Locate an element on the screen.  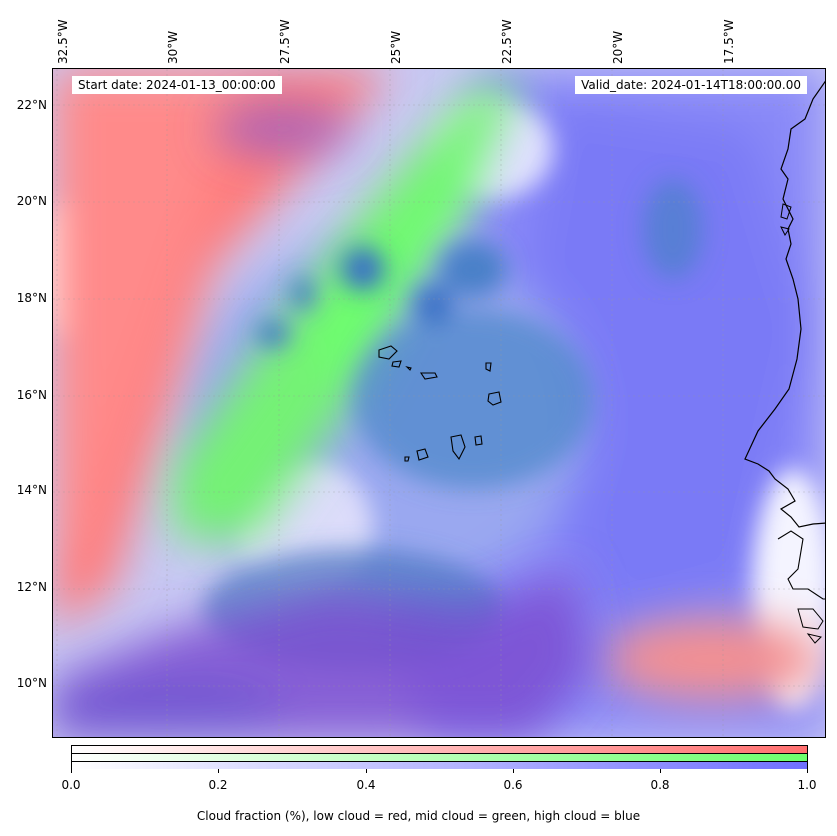
colorbar-mid-cloud is located at coordinates (439, 757).